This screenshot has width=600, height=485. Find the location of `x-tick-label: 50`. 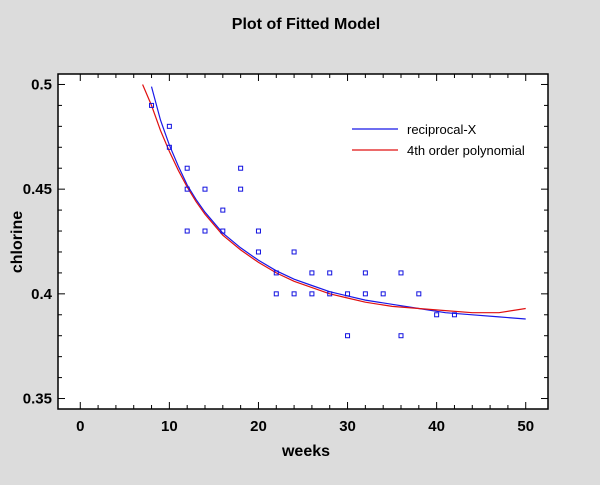

x-tick-label: 50 is located at coordinates (525, 426).